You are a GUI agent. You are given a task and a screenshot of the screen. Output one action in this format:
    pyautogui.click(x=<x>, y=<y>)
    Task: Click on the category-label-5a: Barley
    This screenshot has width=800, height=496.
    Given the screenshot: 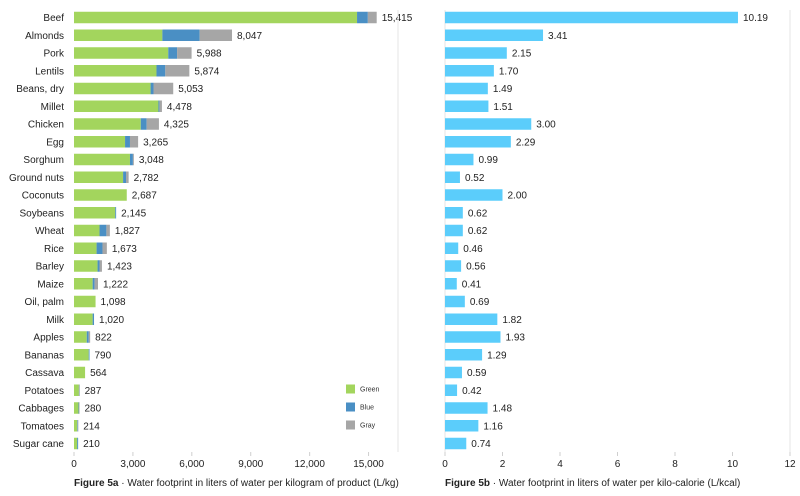 What is the action you would take?
    pyautogui.click(x=50, y=267)
    